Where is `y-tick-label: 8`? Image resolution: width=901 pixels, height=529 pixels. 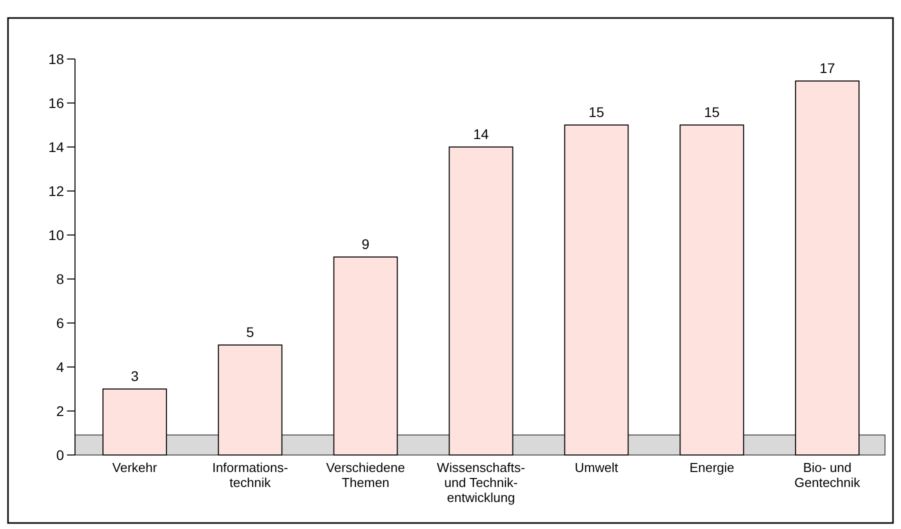 y-tick-label: 8 is located at coordinates (60, 278).